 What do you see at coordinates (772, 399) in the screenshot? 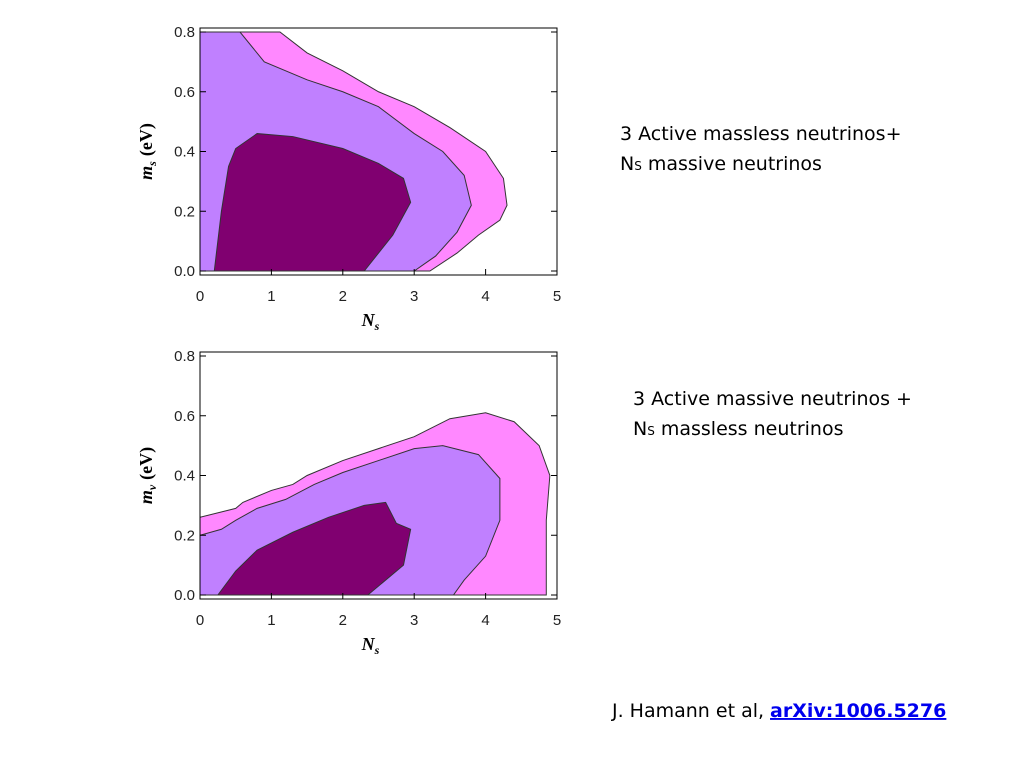
I see `note-line: 3 Active massive neutrinos +` at bounding box center [772, 399].